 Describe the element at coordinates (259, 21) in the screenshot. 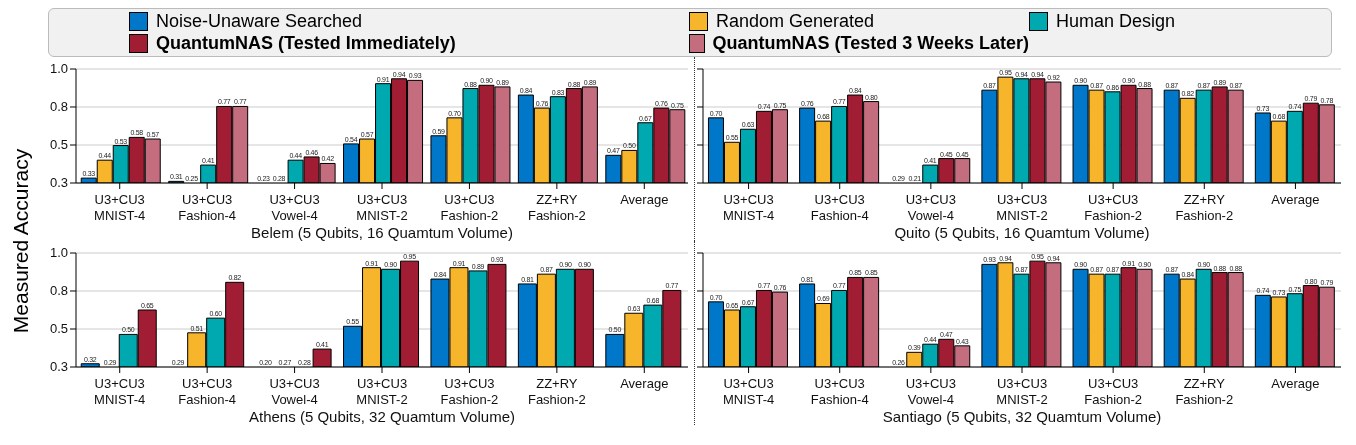

I see `legend-label: Noise-Unaware Searched` at that location.